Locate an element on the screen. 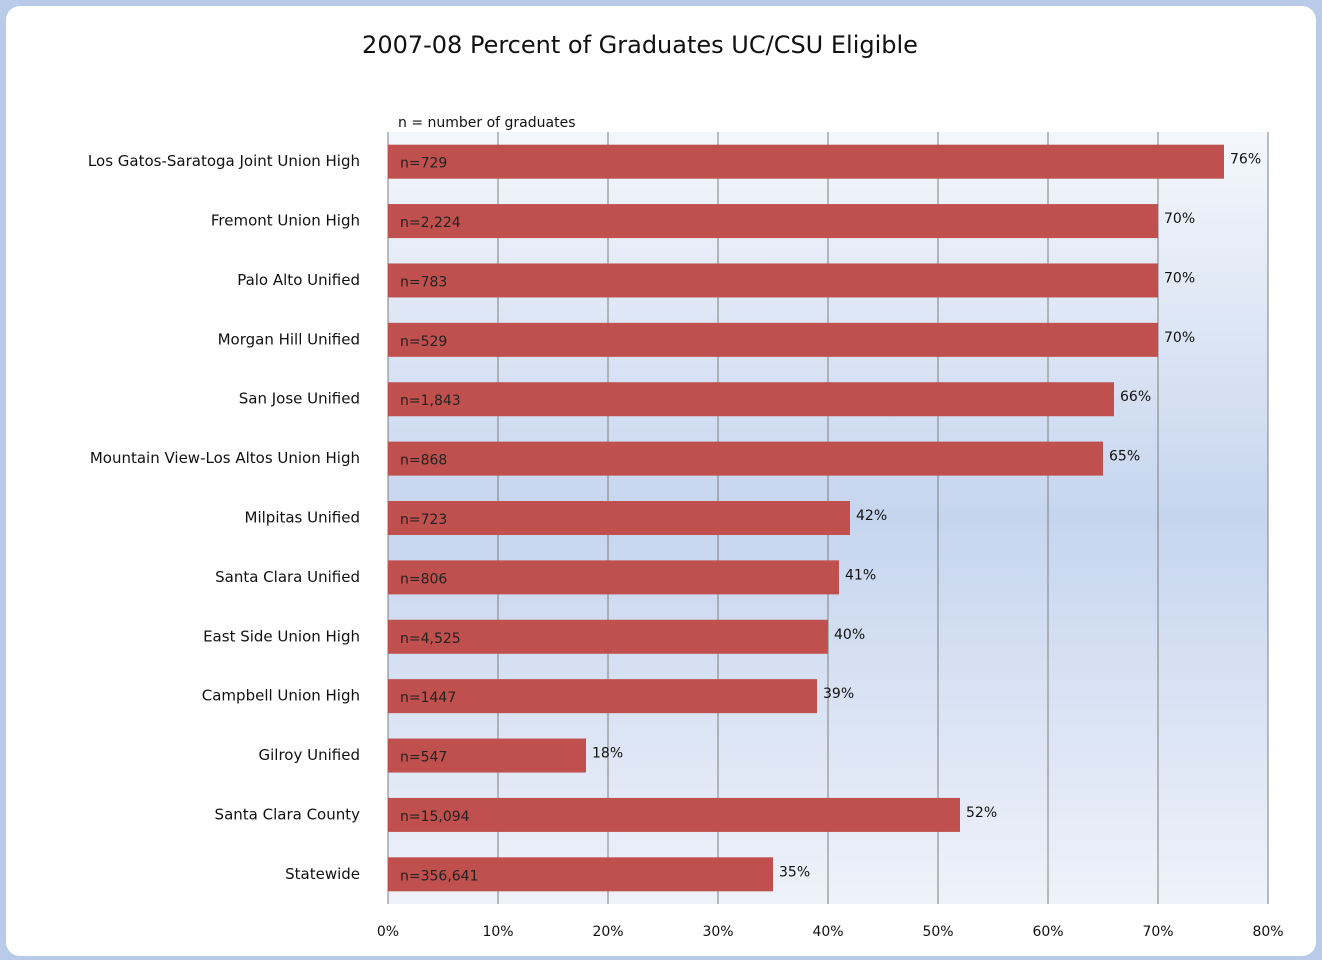  x-tick-label: 30% is located at coordinates (717, 932).